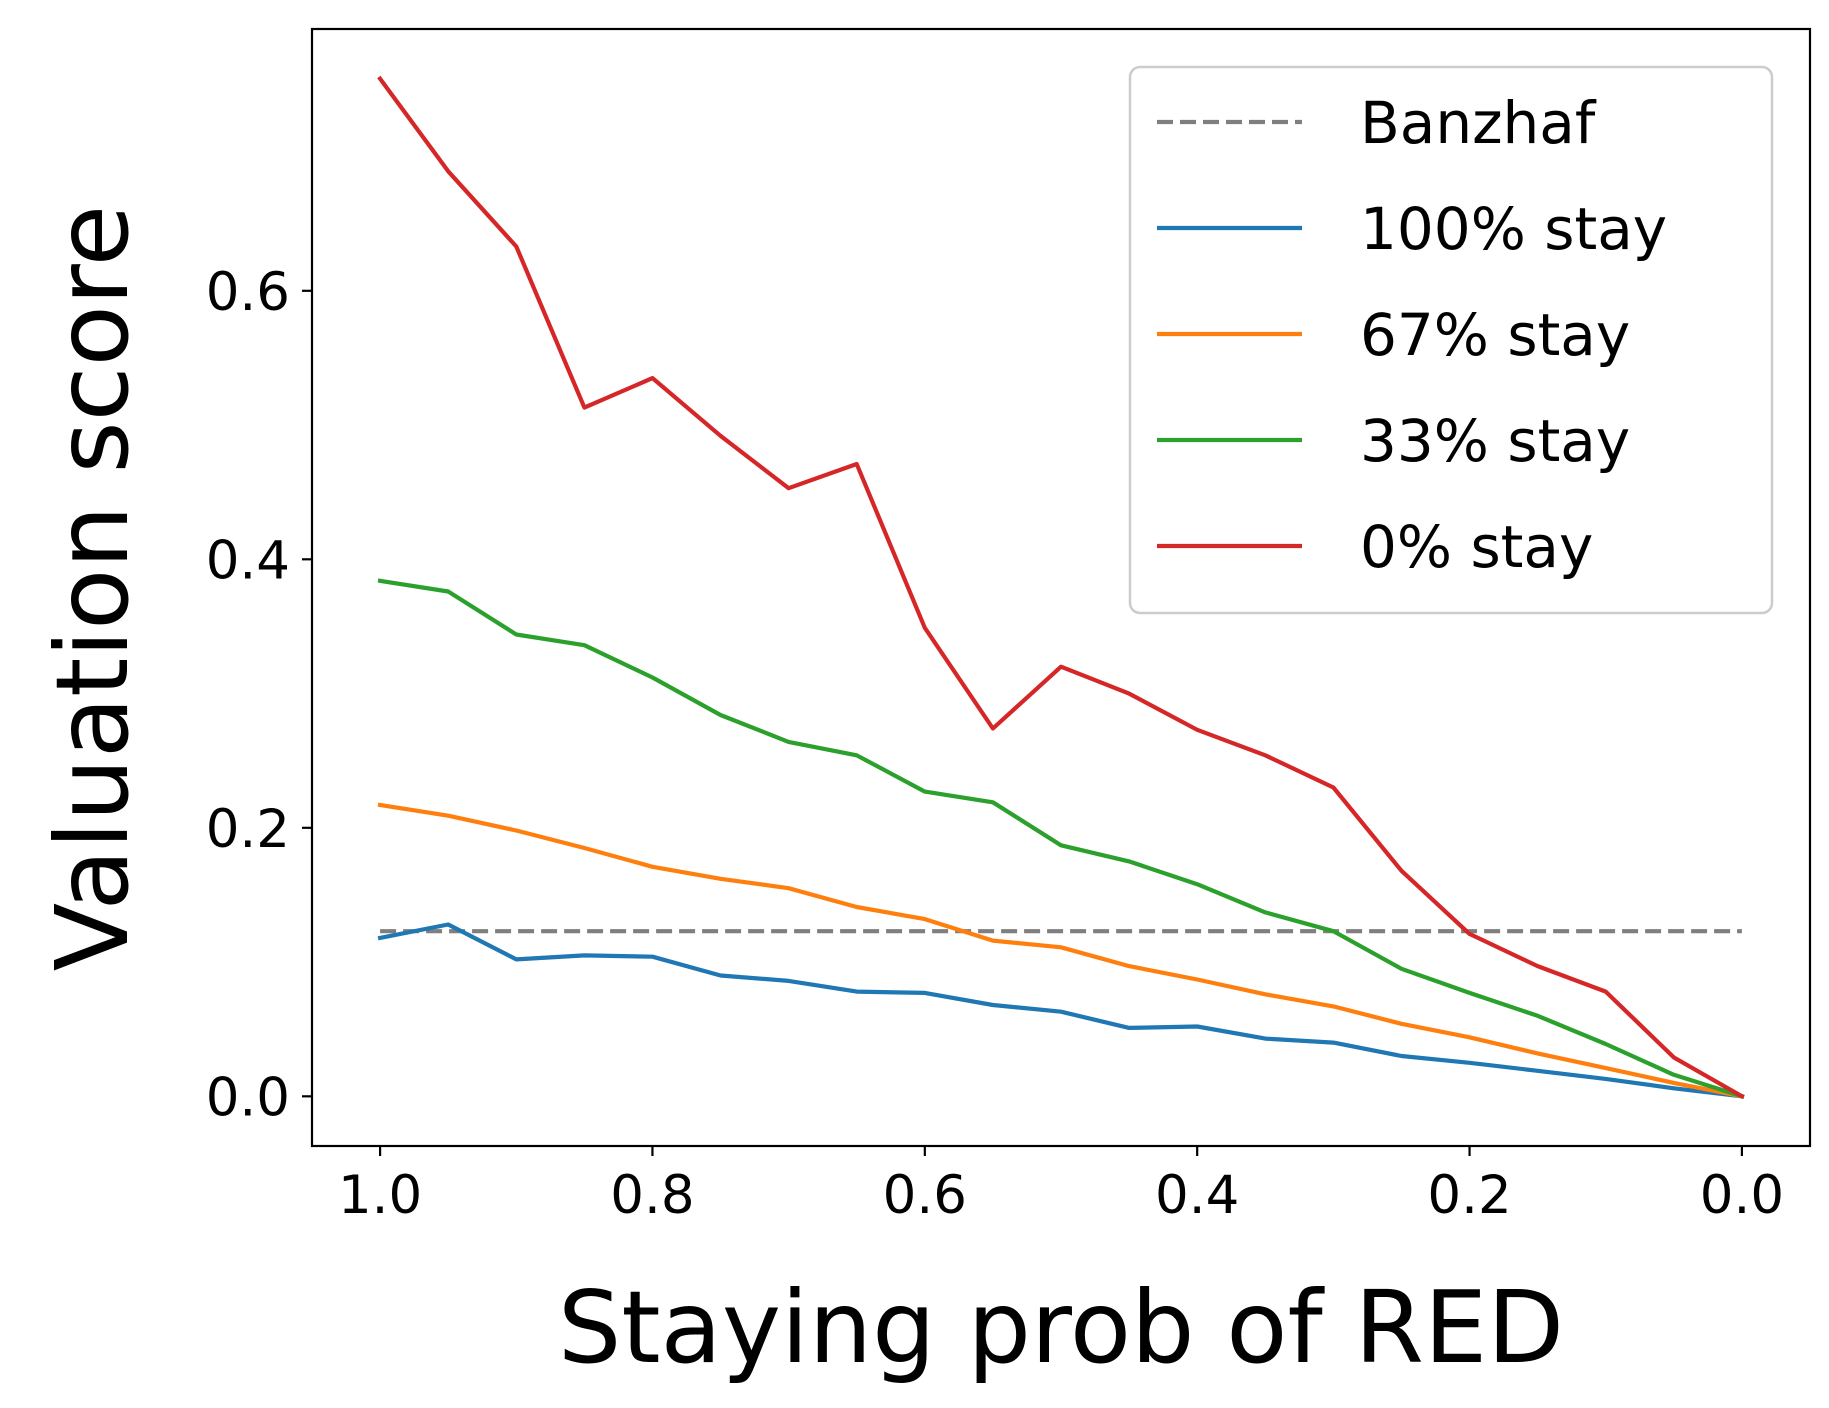 Image resolution: width=1829 pixels, height=1408 pixels. I want to click on y-tick-label: 0.4, so click(248, 560).